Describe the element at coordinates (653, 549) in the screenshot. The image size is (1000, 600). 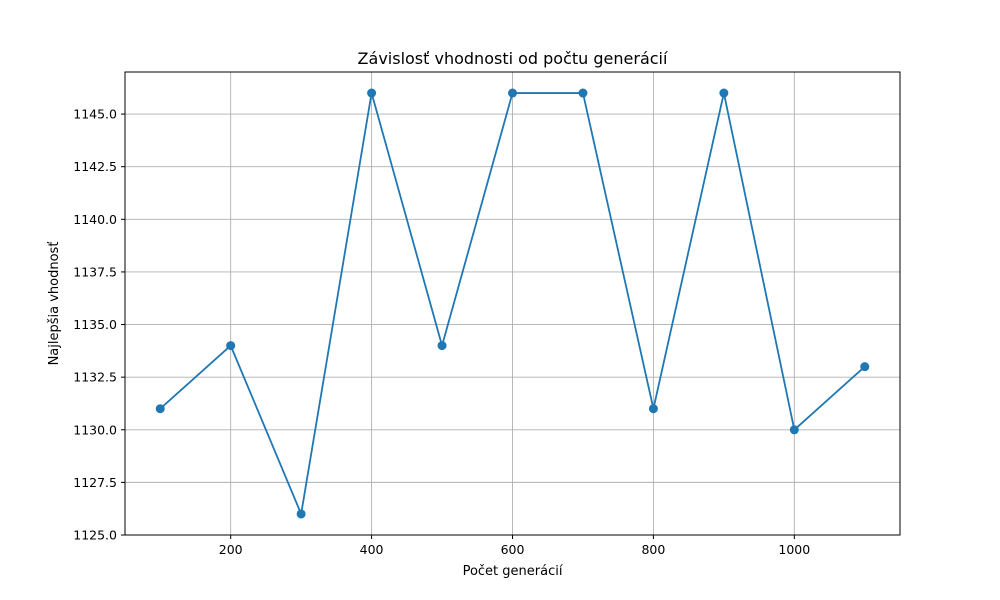
I see `x-tick-label: 800` at that location.